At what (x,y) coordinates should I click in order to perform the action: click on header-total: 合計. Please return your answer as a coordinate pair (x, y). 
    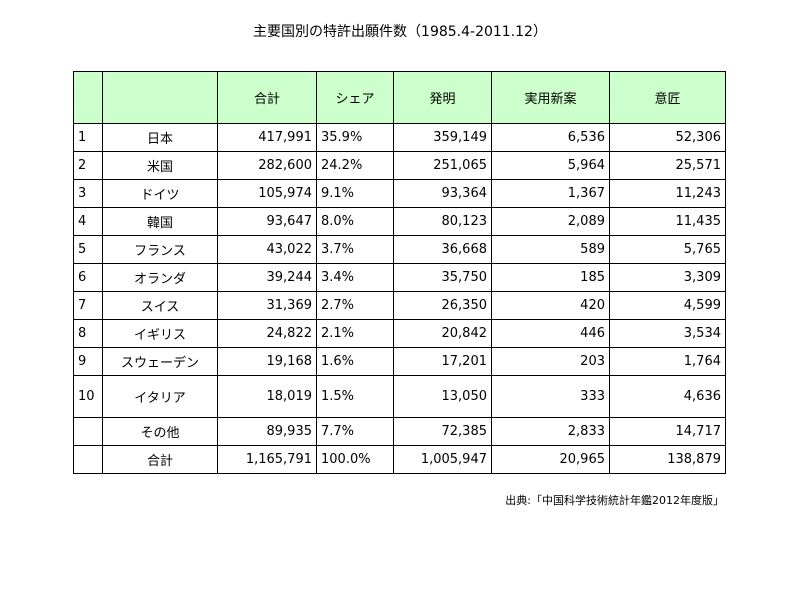
    Looking at the image, I should click on (267, 97).